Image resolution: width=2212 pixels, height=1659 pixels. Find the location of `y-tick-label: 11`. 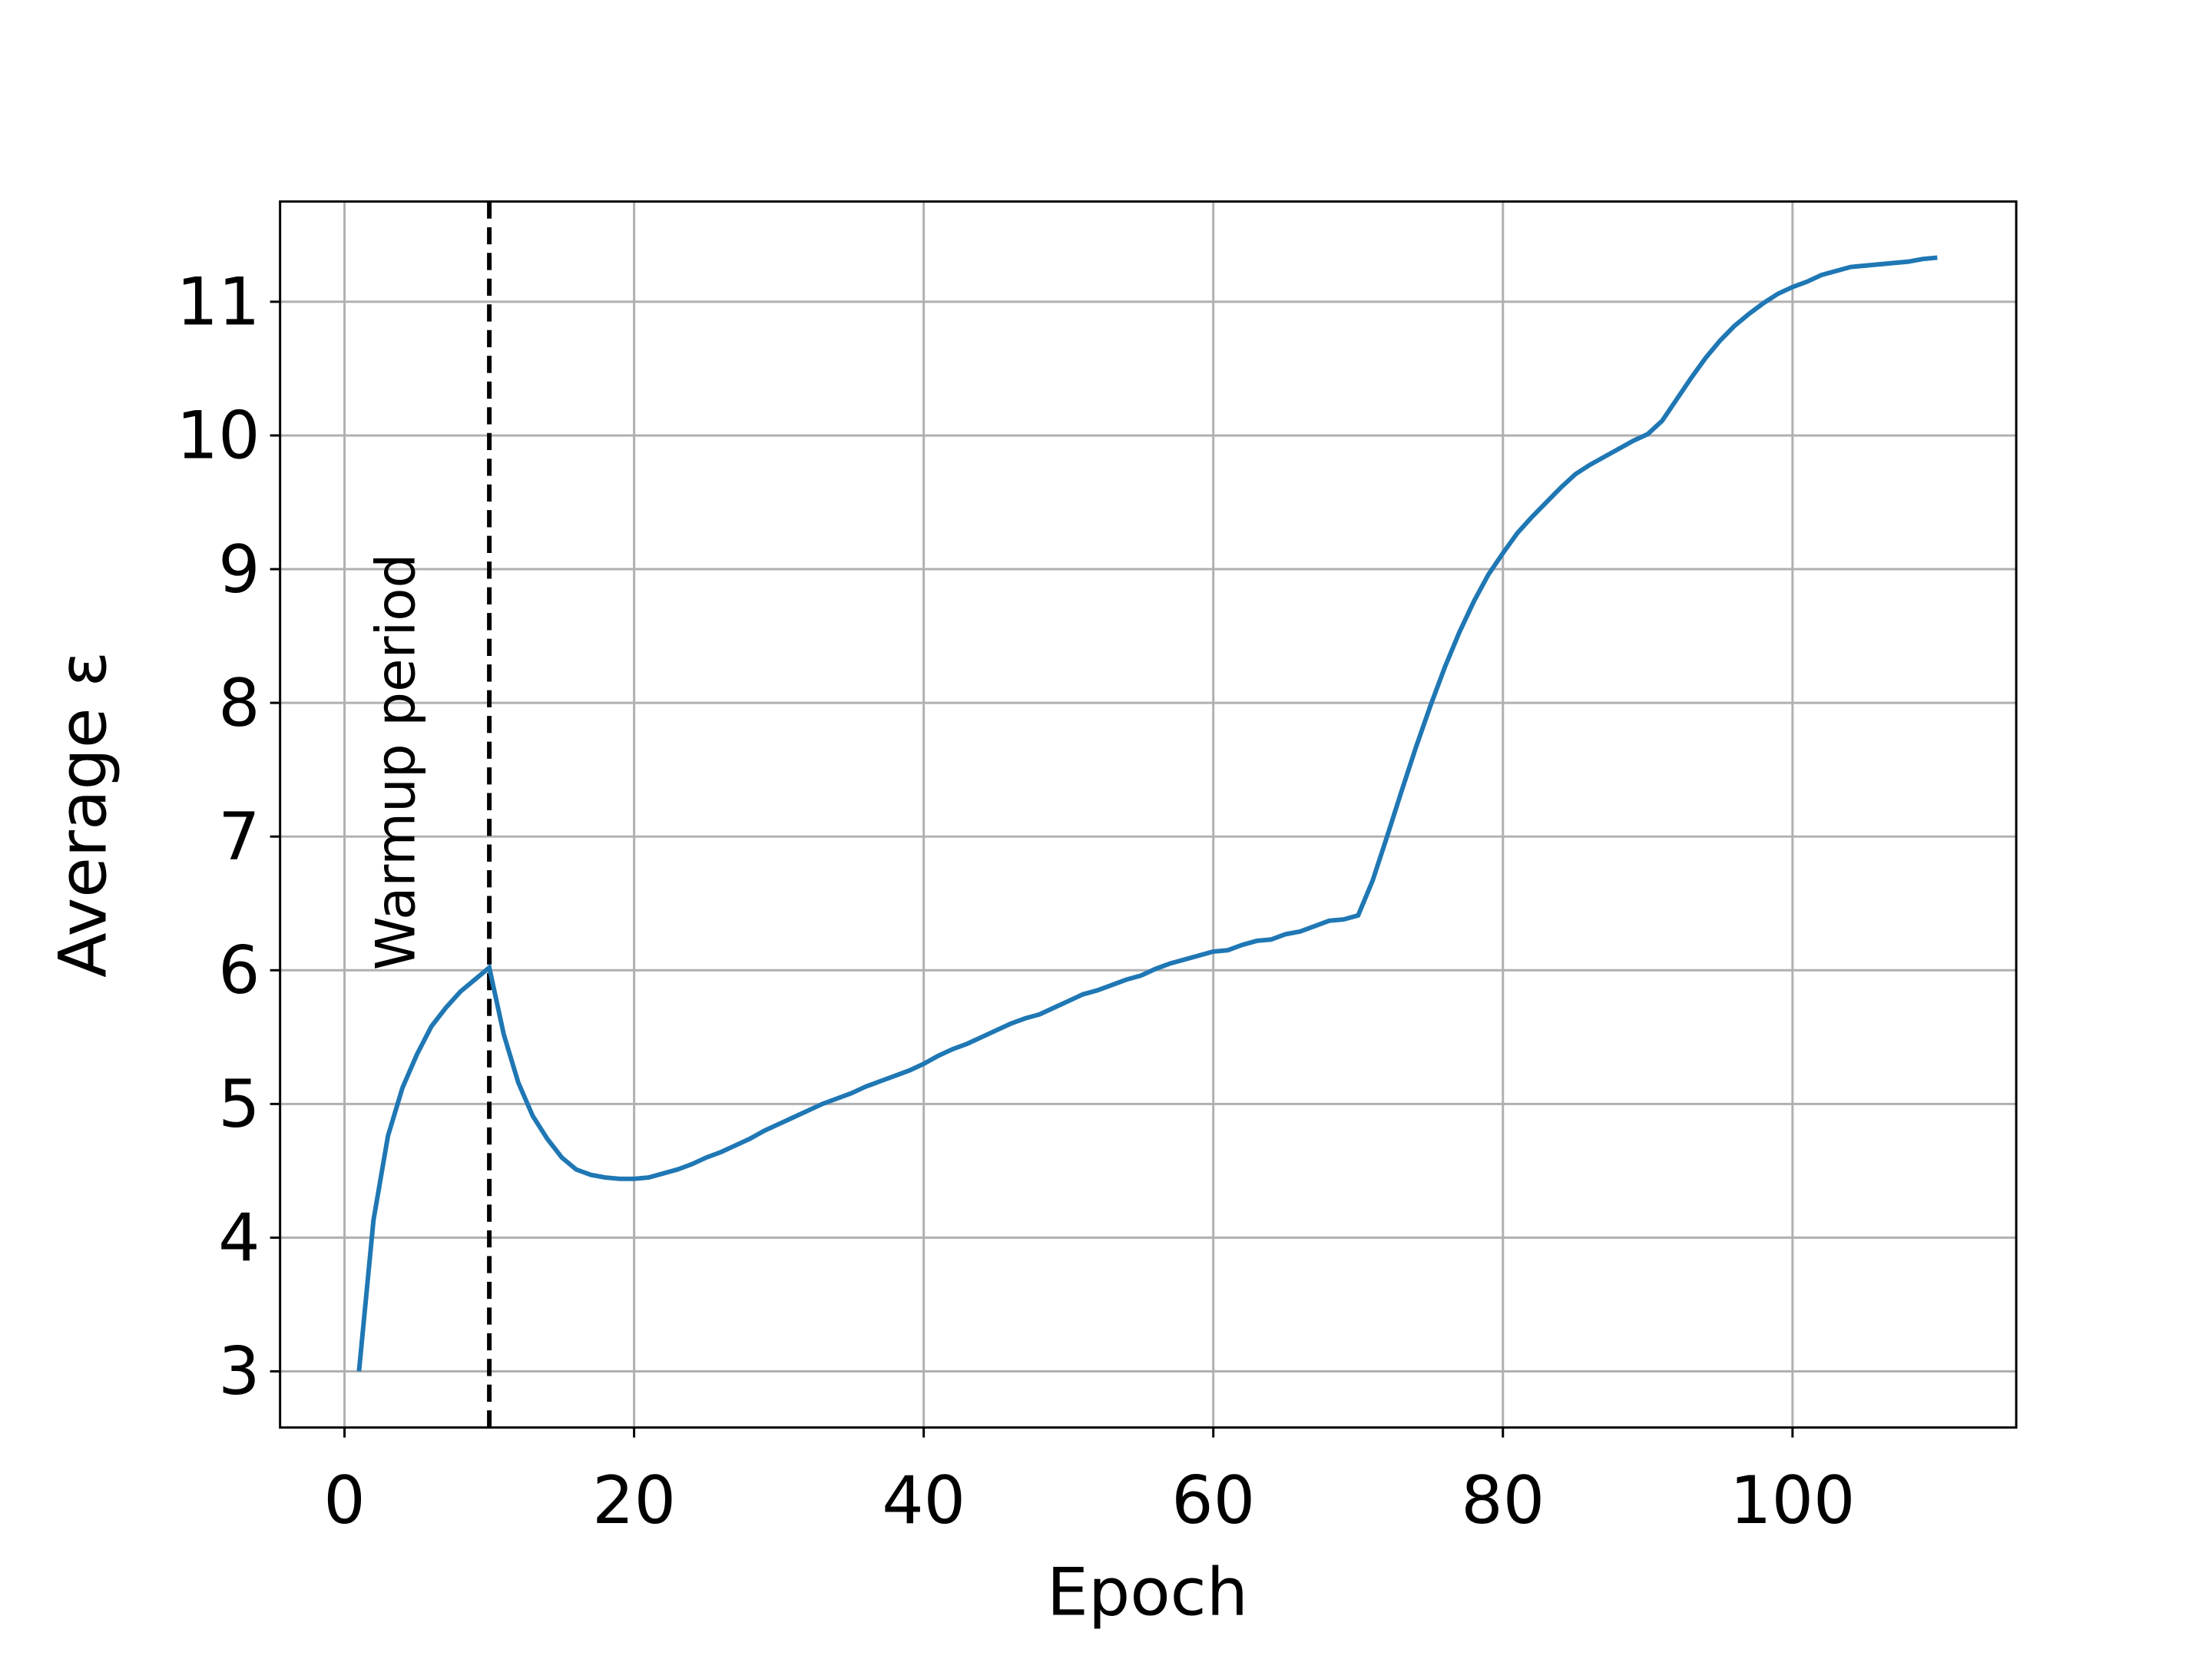

y-tick-label: 11 is located at coordinates (219, 303).